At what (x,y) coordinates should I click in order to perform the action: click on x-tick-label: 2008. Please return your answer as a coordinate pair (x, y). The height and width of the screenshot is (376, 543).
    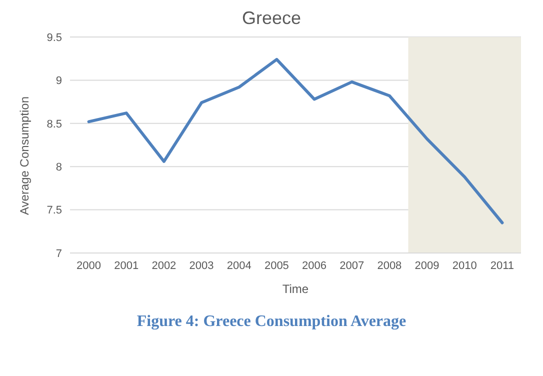
    Looking at the image, I should click on (389, 266).